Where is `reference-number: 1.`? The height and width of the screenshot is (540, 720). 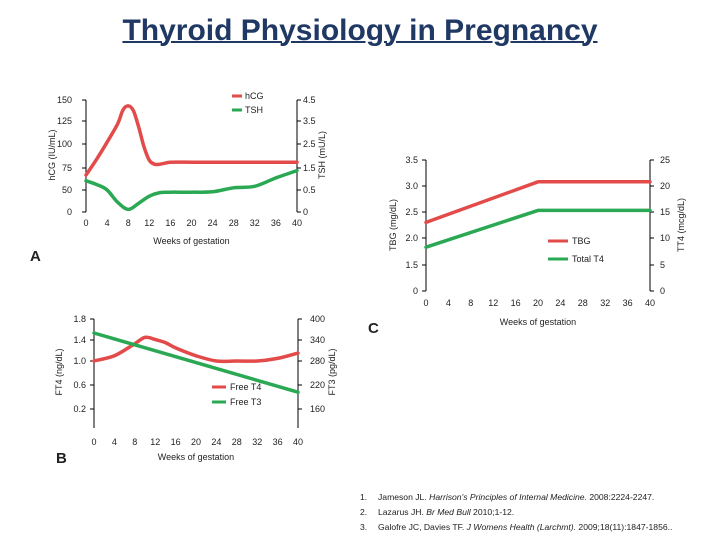 reference-number: 1. is located at coordinates (364, 497).